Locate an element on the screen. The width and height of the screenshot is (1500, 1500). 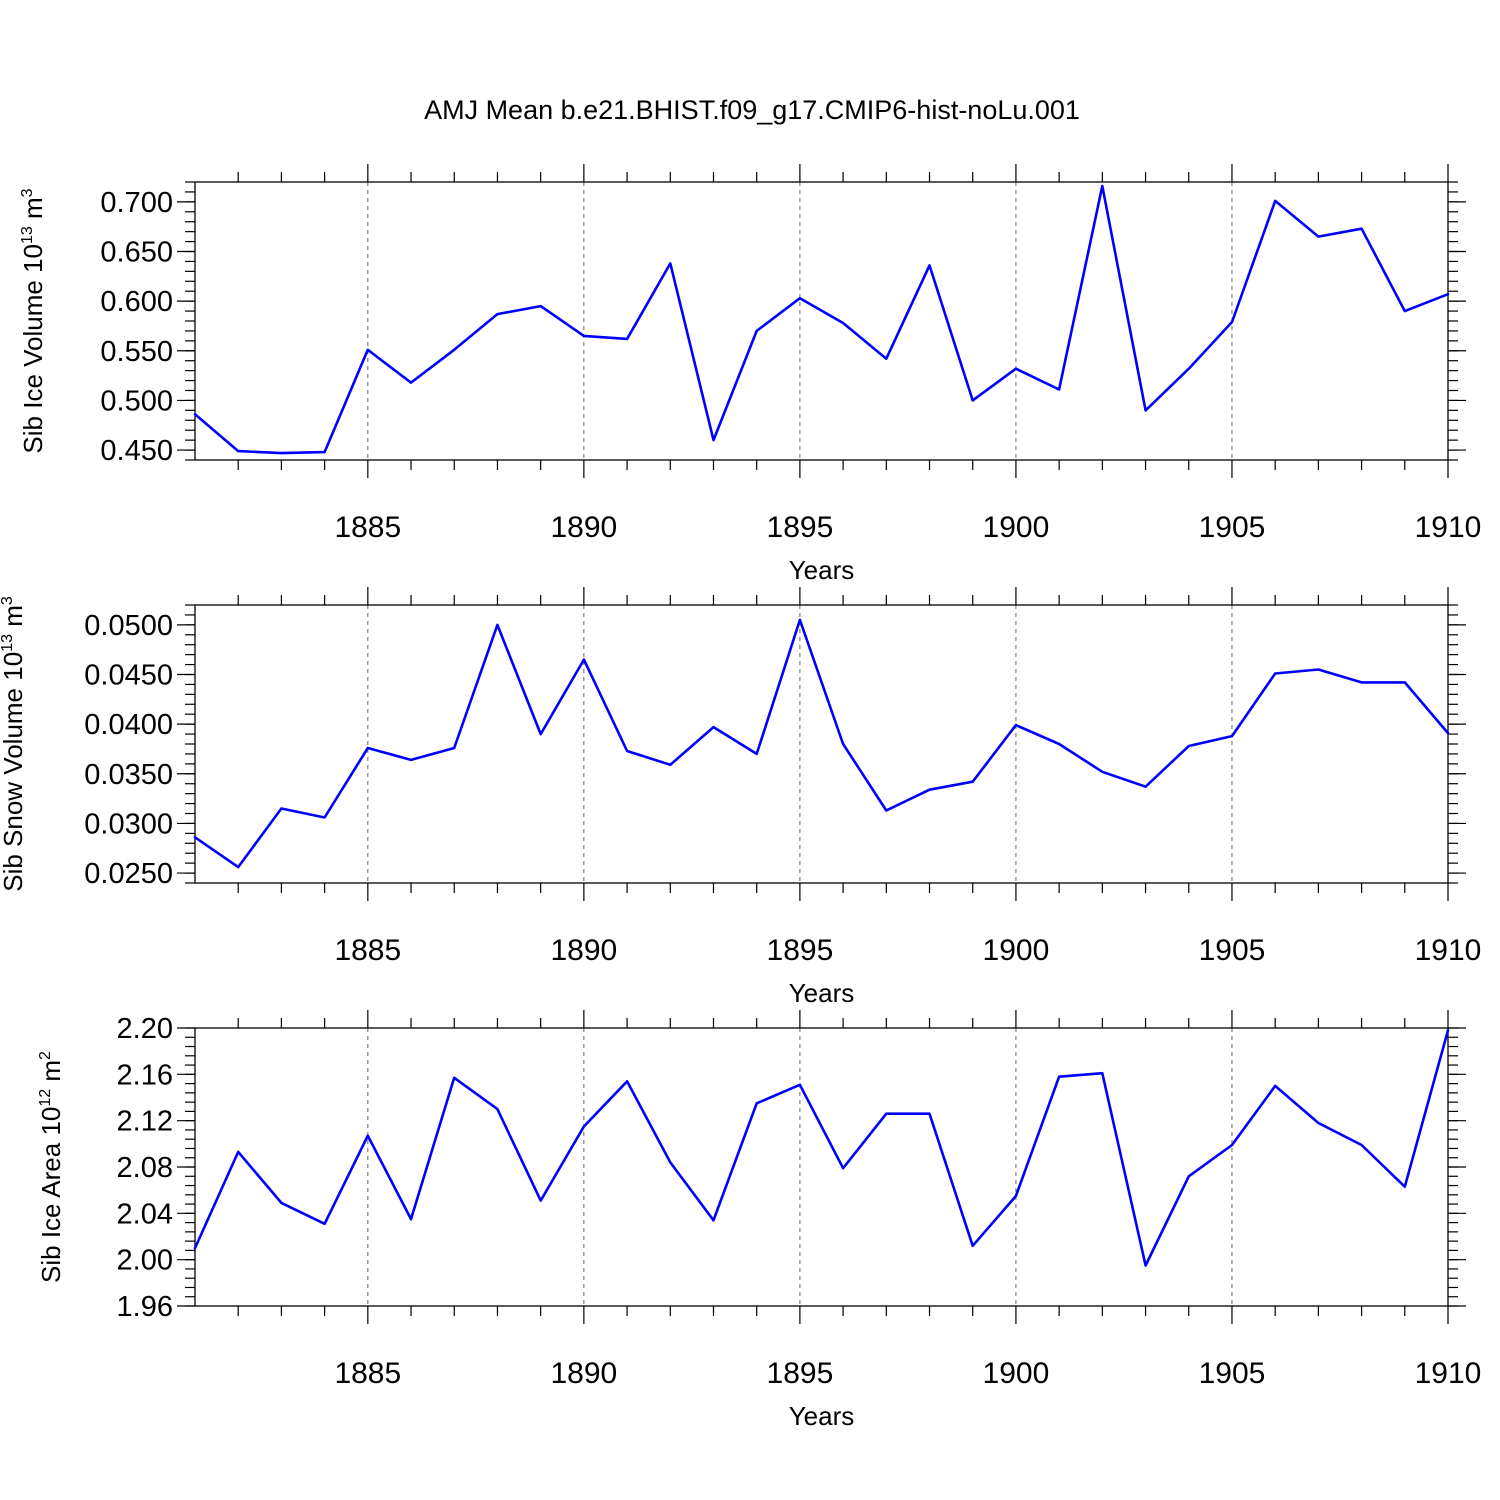
y-tick-label: 2.16 is located at coordinates (145, 1075).